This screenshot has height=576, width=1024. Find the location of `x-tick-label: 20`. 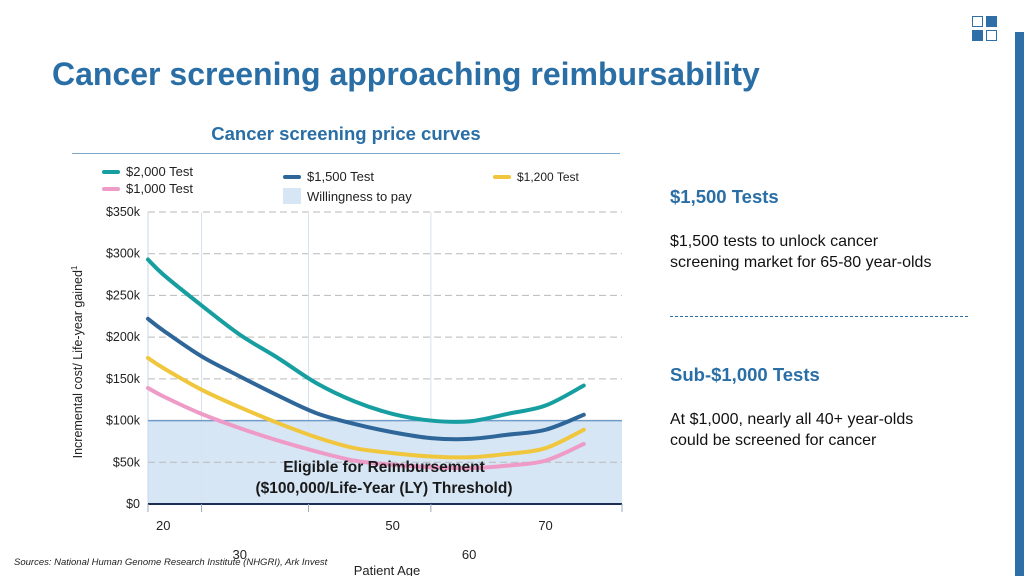

x-tick-label: 20 is located at coordinates (163, 525).